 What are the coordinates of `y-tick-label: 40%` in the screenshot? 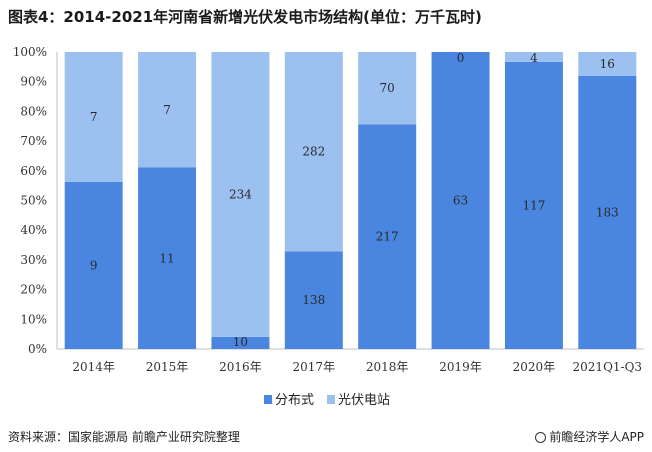 It's located at (33, 230).